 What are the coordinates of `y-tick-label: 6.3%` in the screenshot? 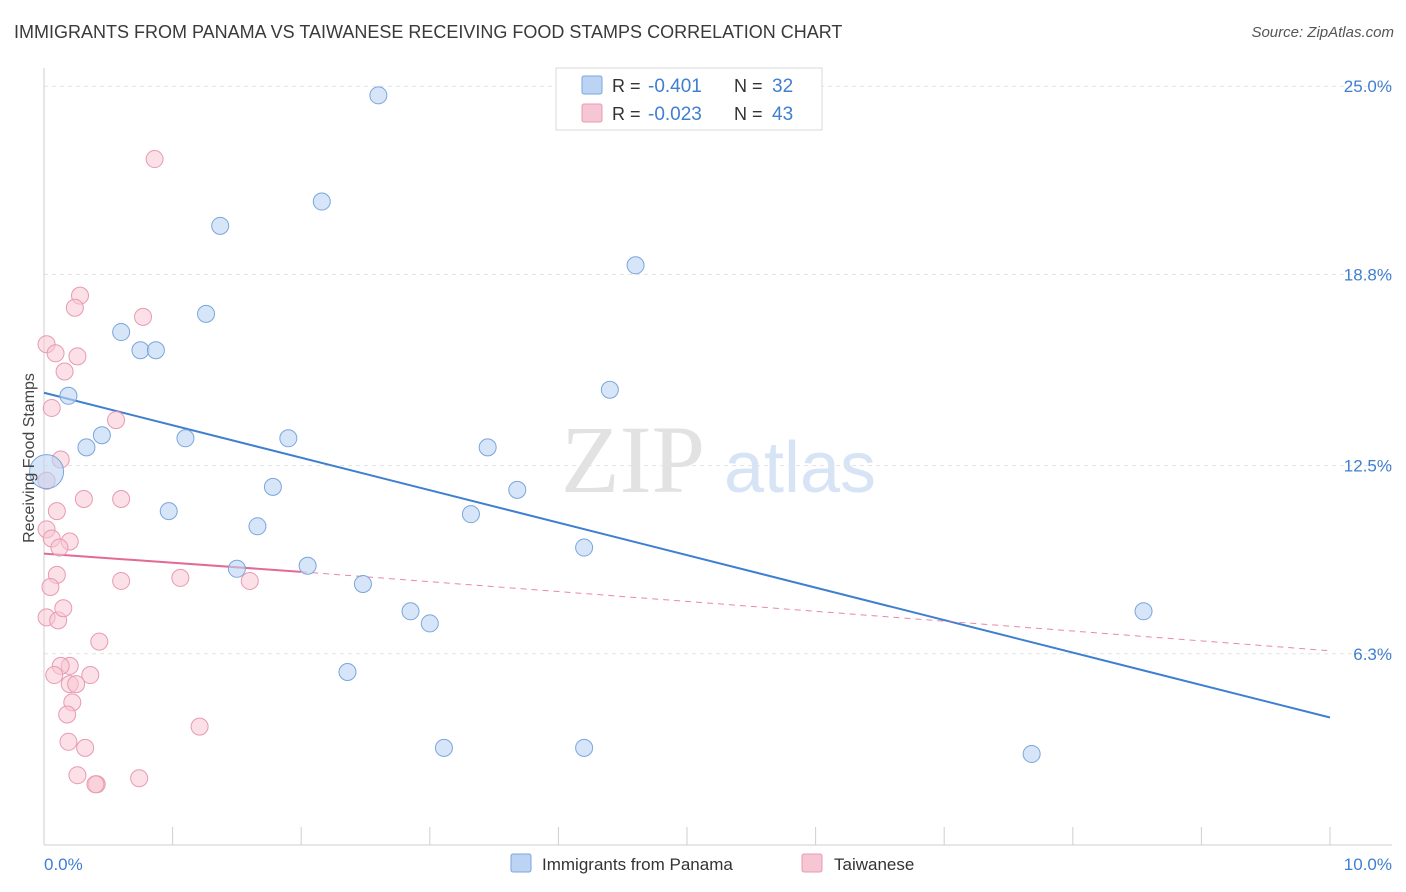 It's located at (1372, 654).